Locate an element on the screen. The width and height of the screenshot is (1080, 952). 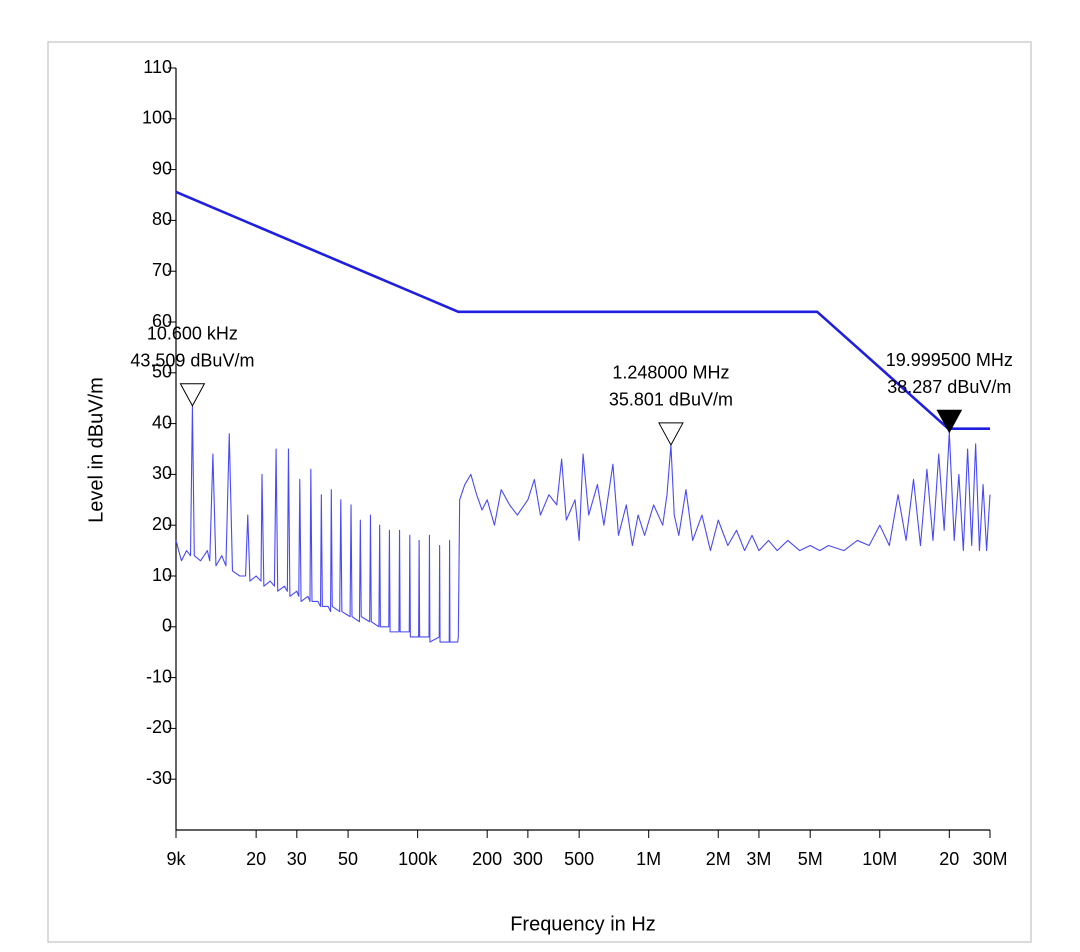
x-tick-label: 100k is located at coordinates (418, 859).